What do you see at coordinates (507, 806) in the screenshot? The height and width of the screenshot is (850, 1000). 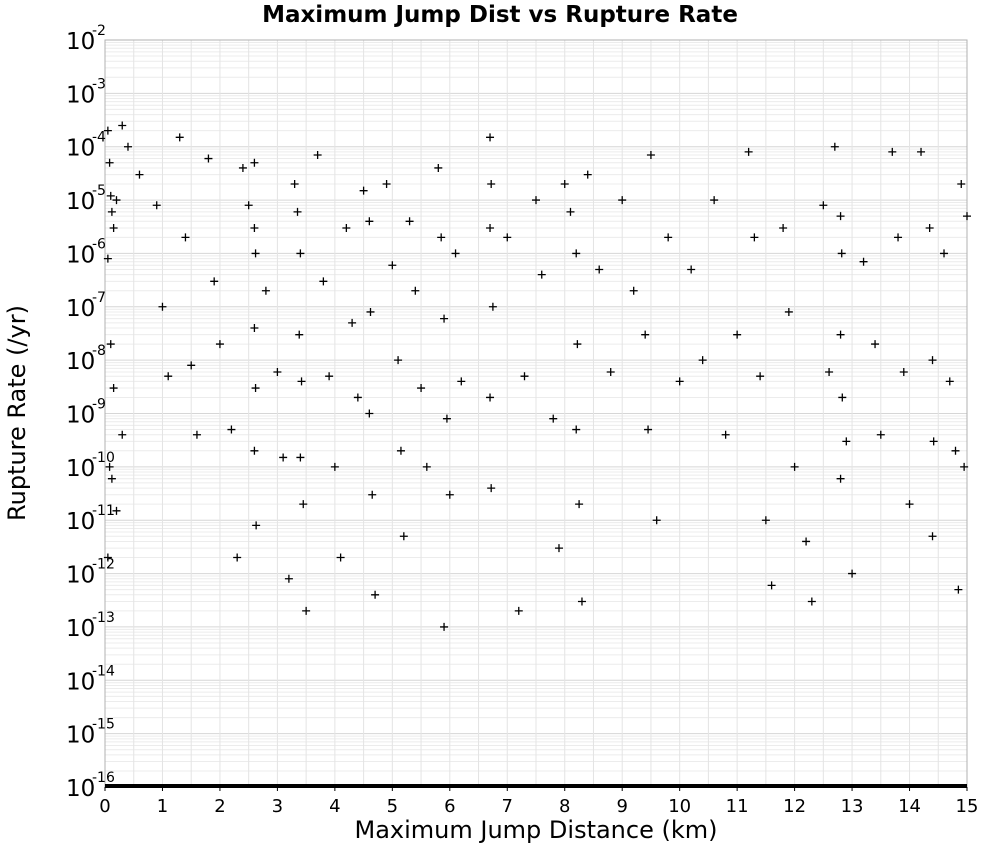 I see `x-tick-label: 7` at bounding box center [507, 806].